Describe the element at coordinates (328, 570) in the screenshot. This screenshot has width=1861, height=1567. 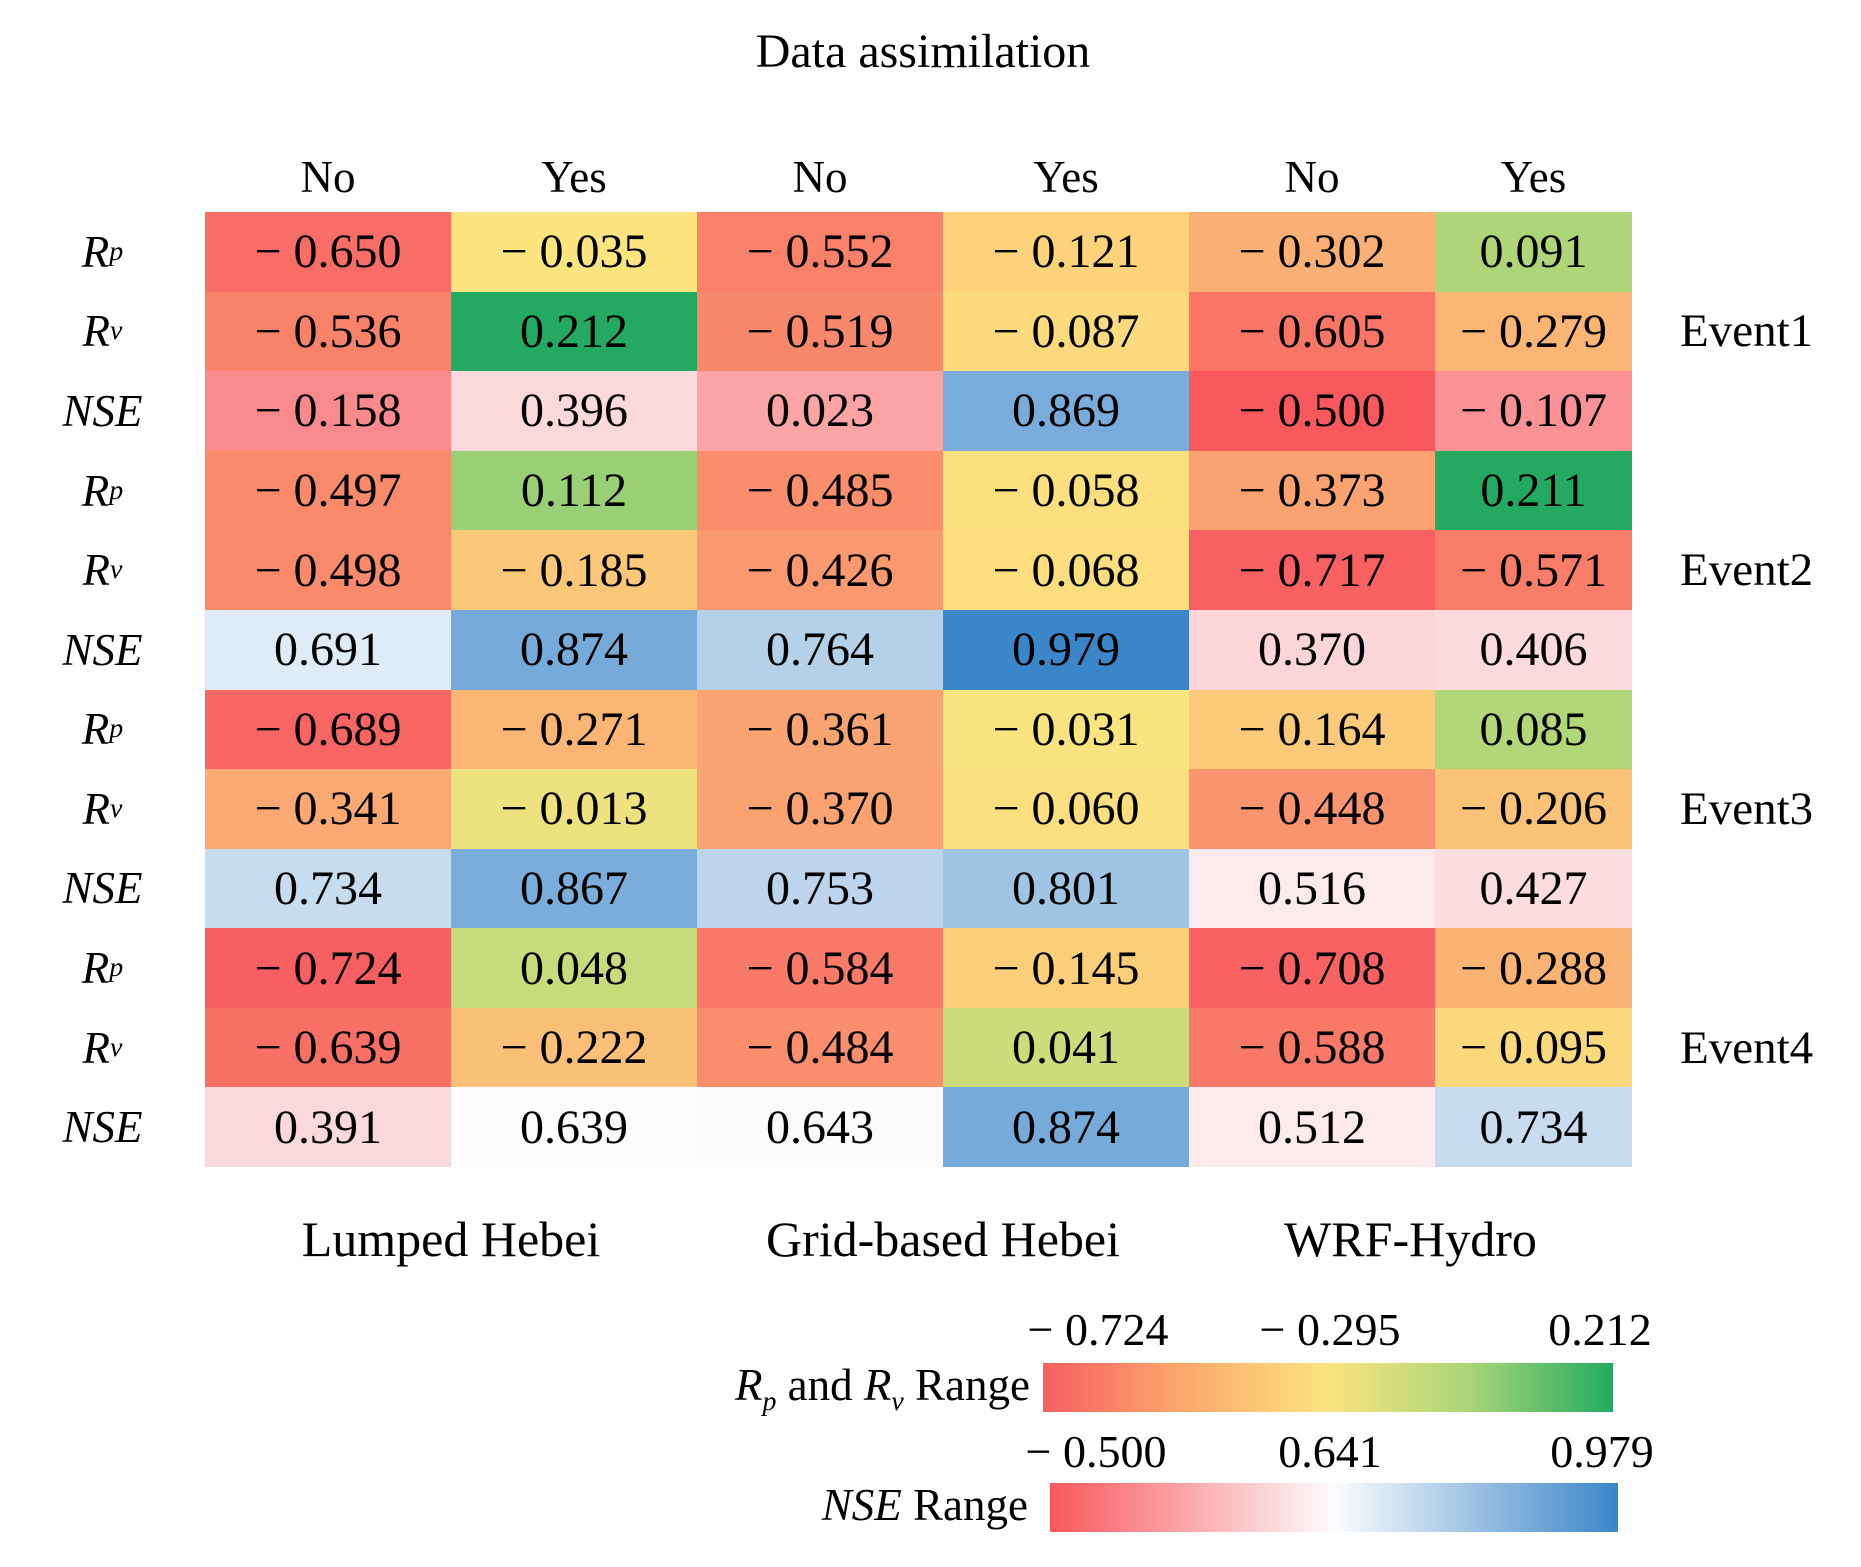
I see `heatmap-cell: − 0.498` at that location.